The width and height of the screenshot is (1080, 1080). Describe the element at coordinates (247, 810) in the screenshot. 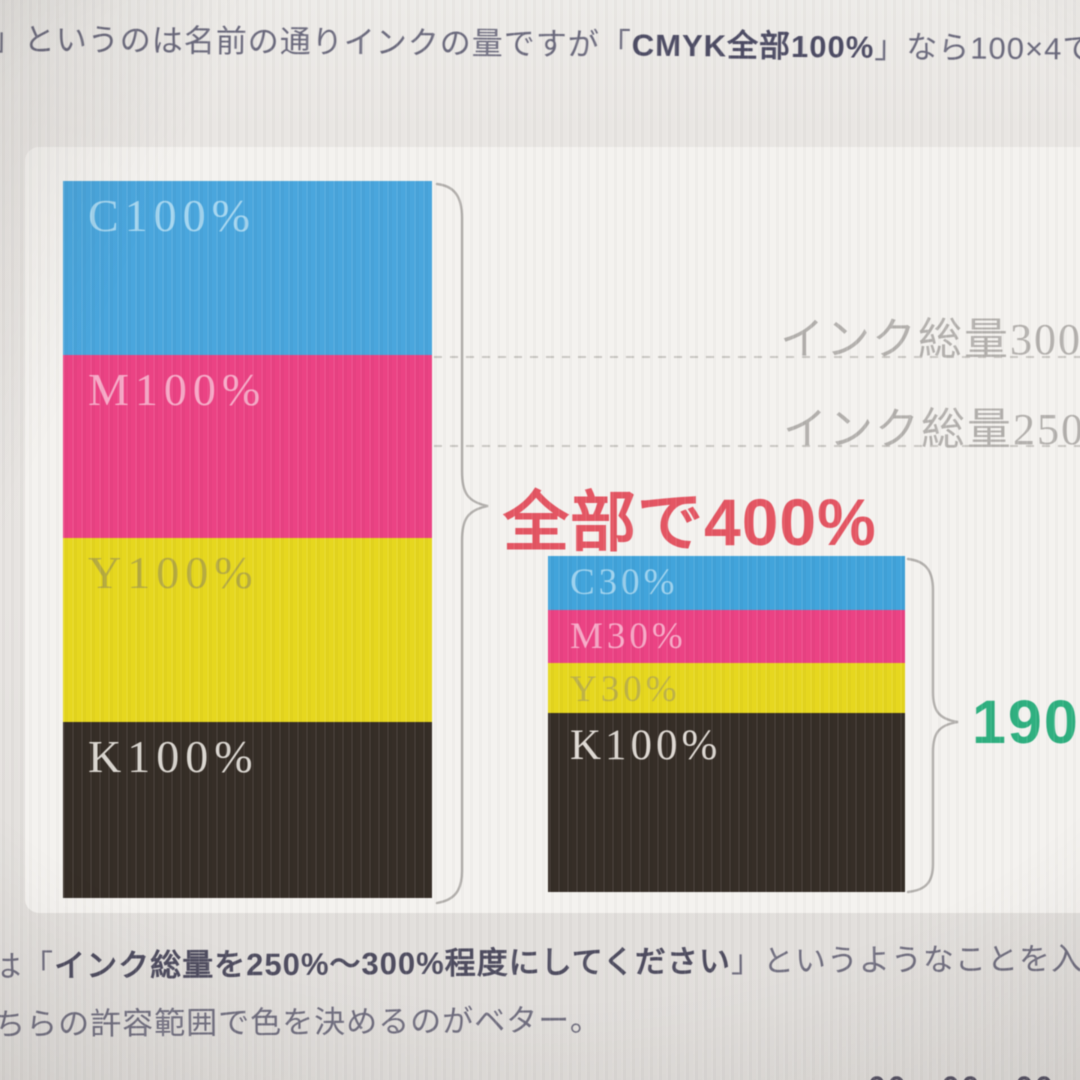

I see `ink-segment-k100: K100%` at that location.